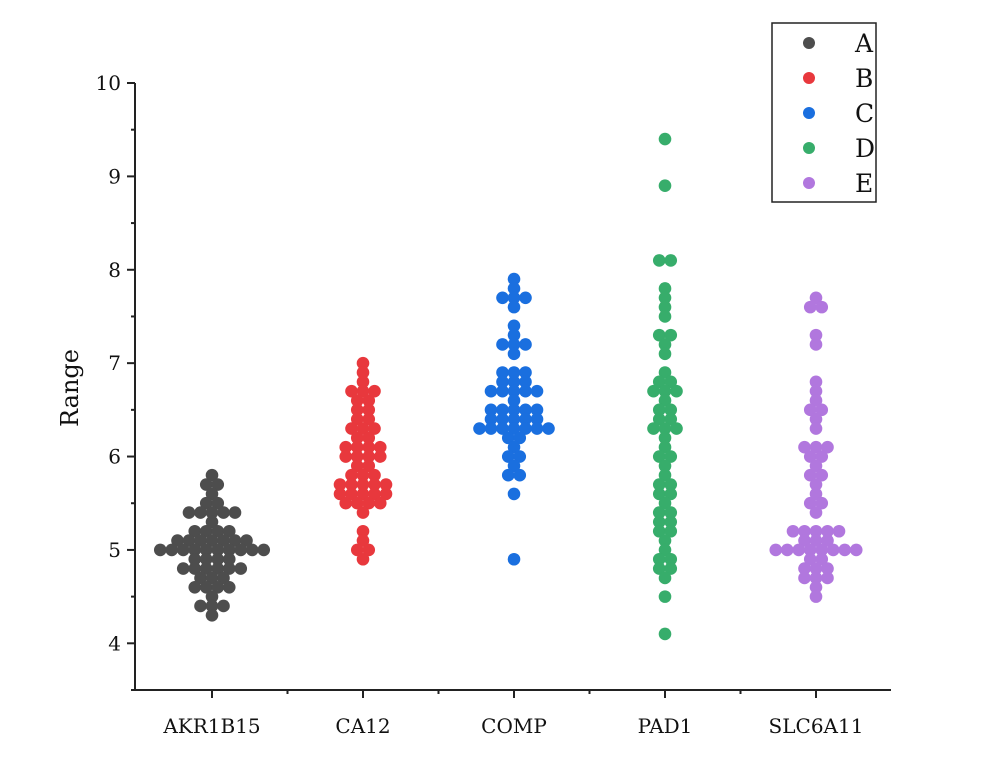 Image resolution: width=985 pixels, height=764 pixels. Describe the element at coordinates (70, 388) in the screenshot. I see `y-axis-title: Range` at that location.